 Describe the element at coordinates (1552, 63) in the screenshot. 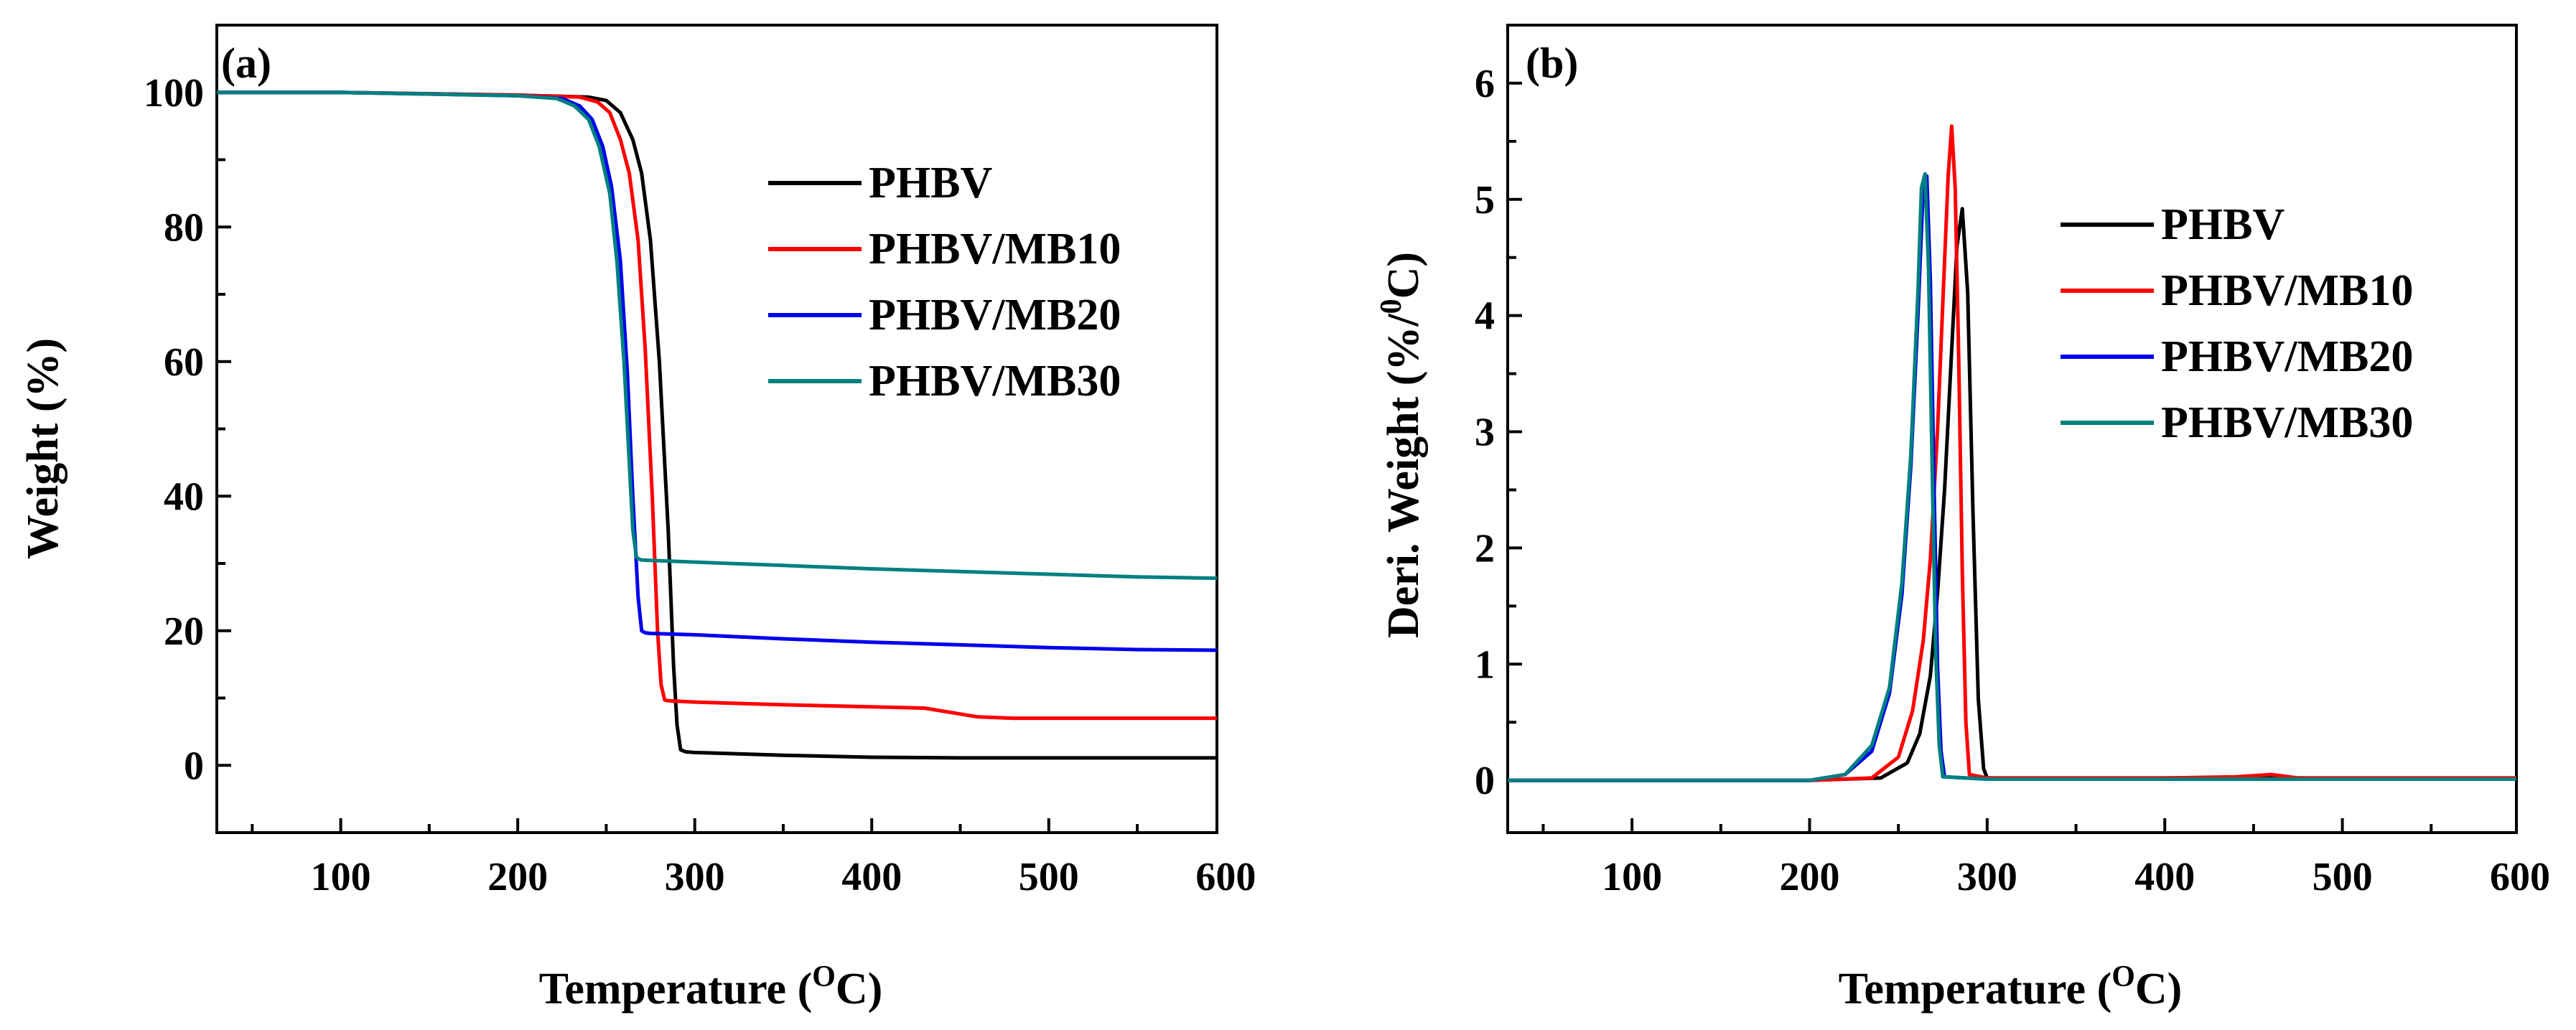

I see `panel-label-b: (b)` at that location.